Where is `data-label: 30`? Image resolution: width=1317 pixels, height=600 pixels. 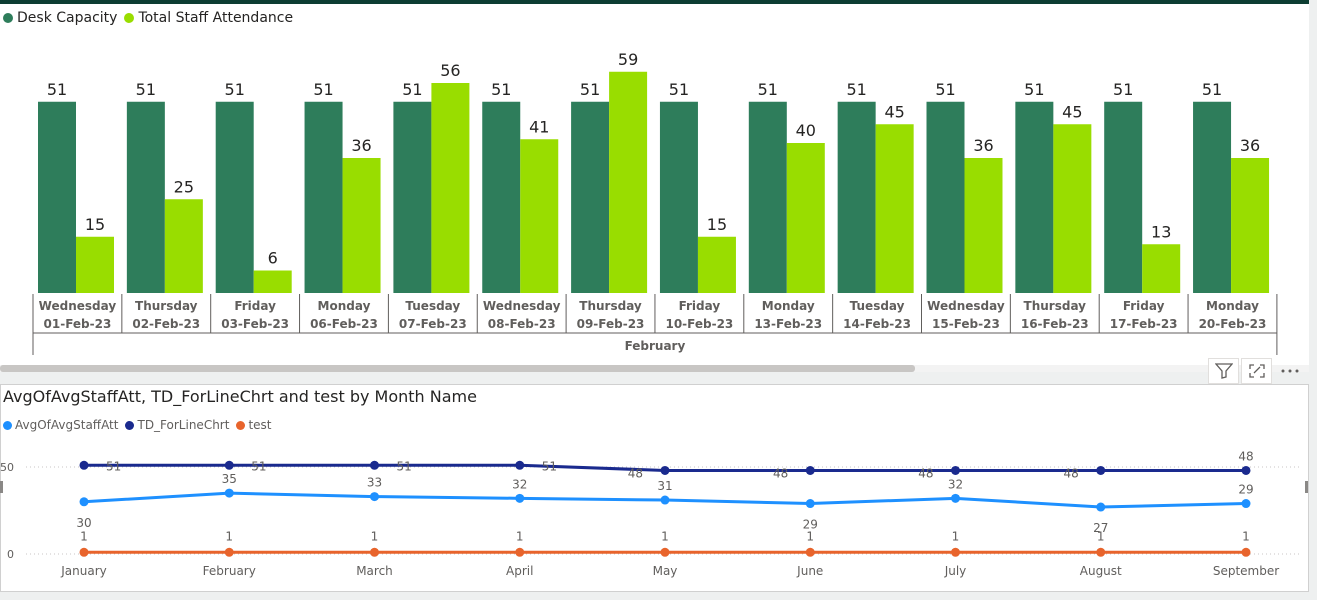 data-label: 30 is located at coordinates (83, 523).